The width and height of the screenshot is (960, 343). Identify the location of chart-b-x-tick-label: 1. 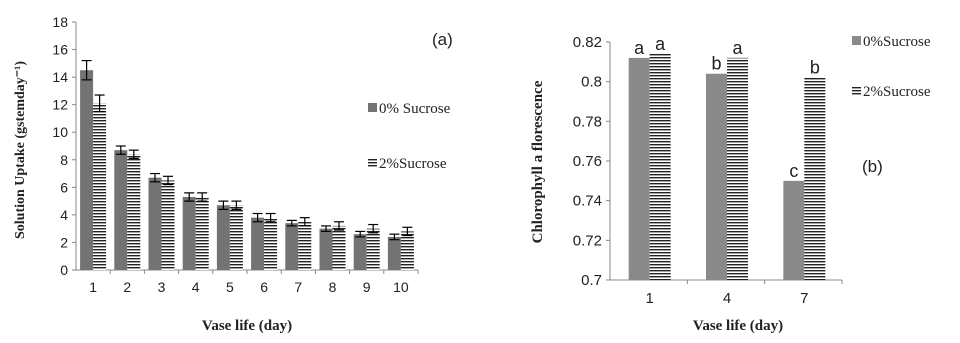
(649, 298).